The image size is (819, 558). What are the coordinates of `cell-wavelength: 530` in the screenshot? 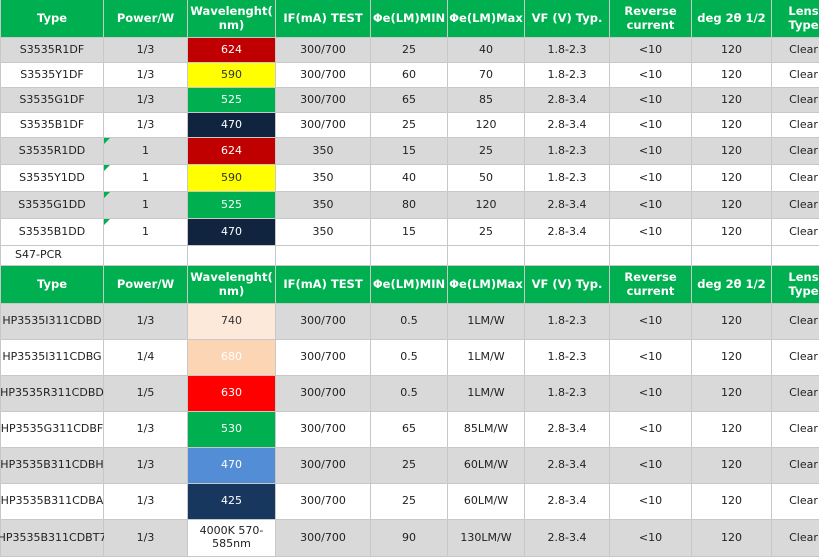 It's located at (232, 430).